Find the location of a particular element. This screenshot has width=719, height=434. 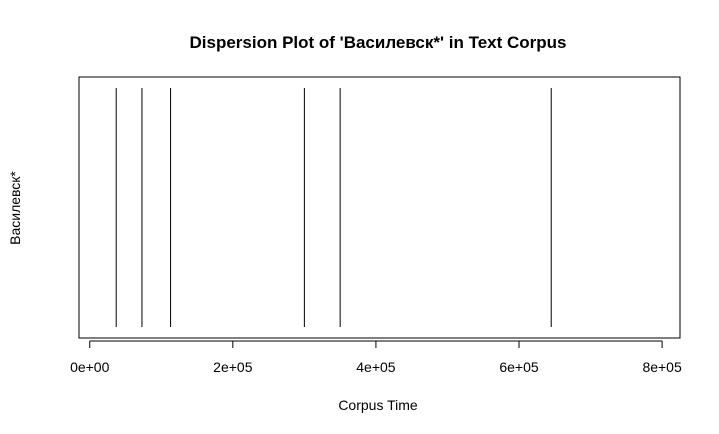

x-tick-label-2: 2e+05 is located at coordinates (233, 367).